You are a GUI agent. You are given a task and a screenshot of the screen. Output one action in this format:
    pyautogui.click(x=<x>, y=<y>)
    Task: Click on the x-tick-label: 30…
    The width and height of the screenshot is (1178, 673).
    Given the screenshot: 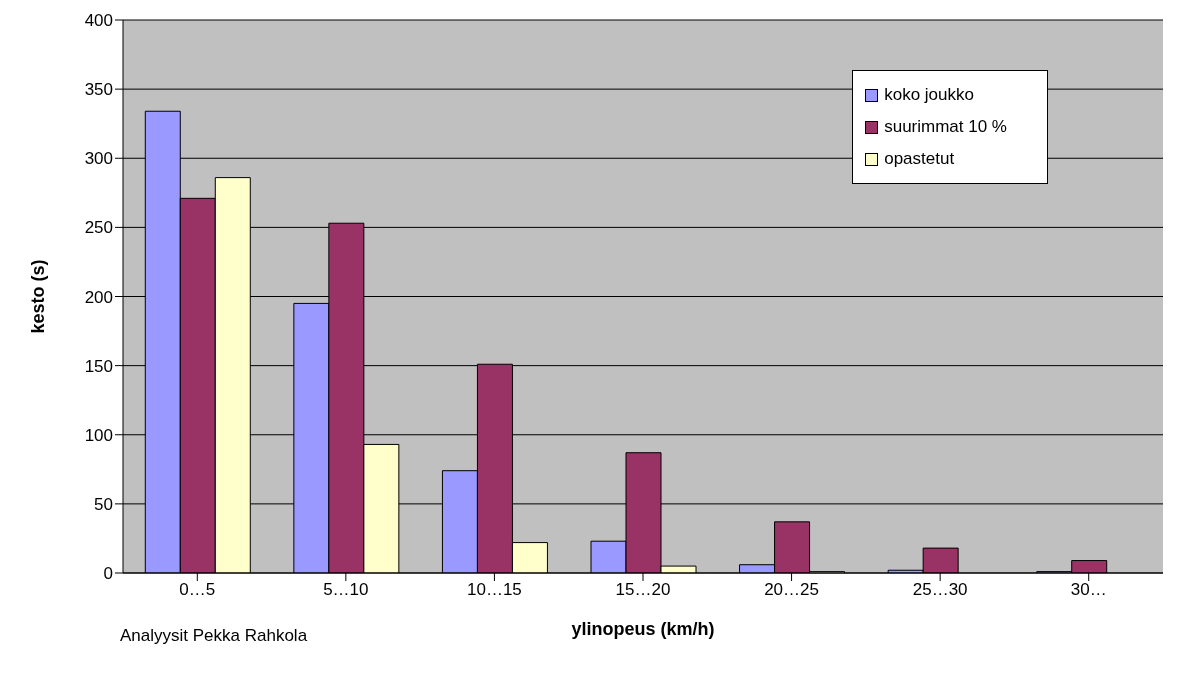 What is the action you would take?
    pyautogui.click(x=1088, y=590)
    